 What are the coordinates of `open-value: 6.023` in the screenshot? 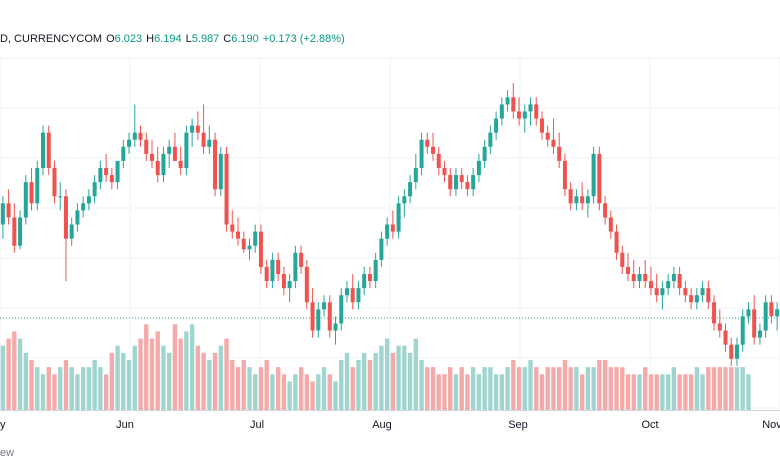 It's located at (128, 39).